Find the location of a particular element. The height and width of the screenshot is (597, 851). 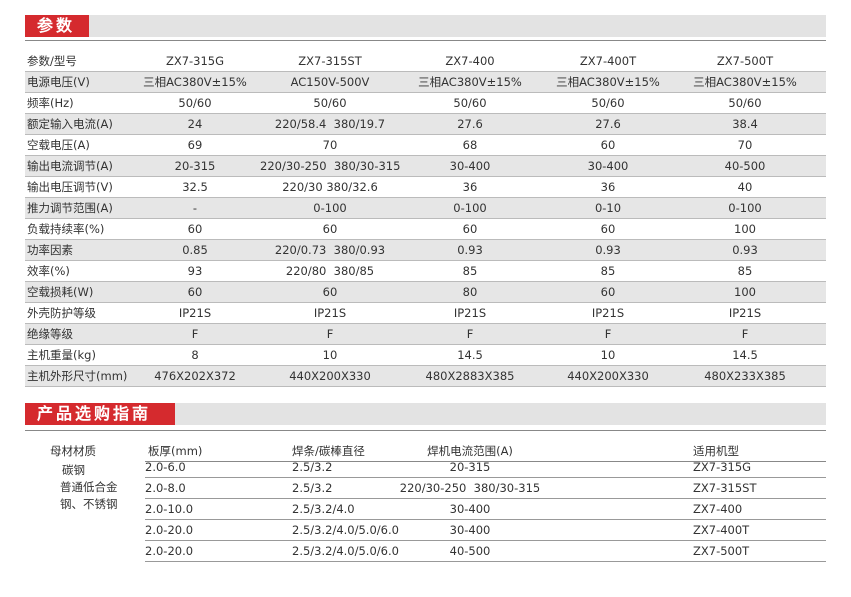

cell: 2.0-8.0 is located at coordinates (165, 488).